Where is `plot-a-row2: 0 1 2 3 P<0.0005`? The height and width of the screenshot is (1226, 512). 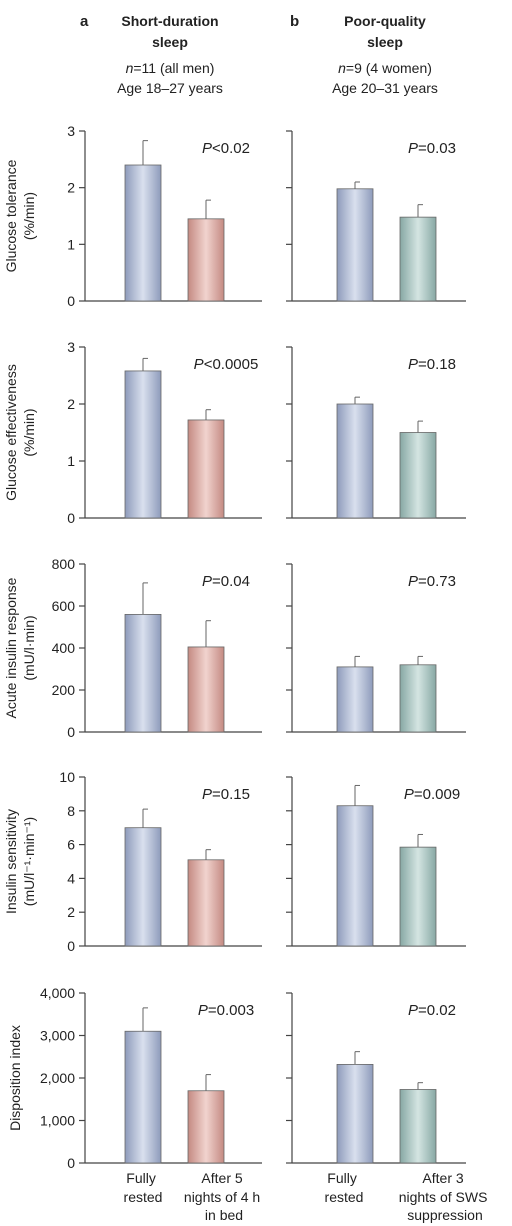
plot-a-row2: 0 1 2 3 P<0.0005 is located at coordinates (164, 432).